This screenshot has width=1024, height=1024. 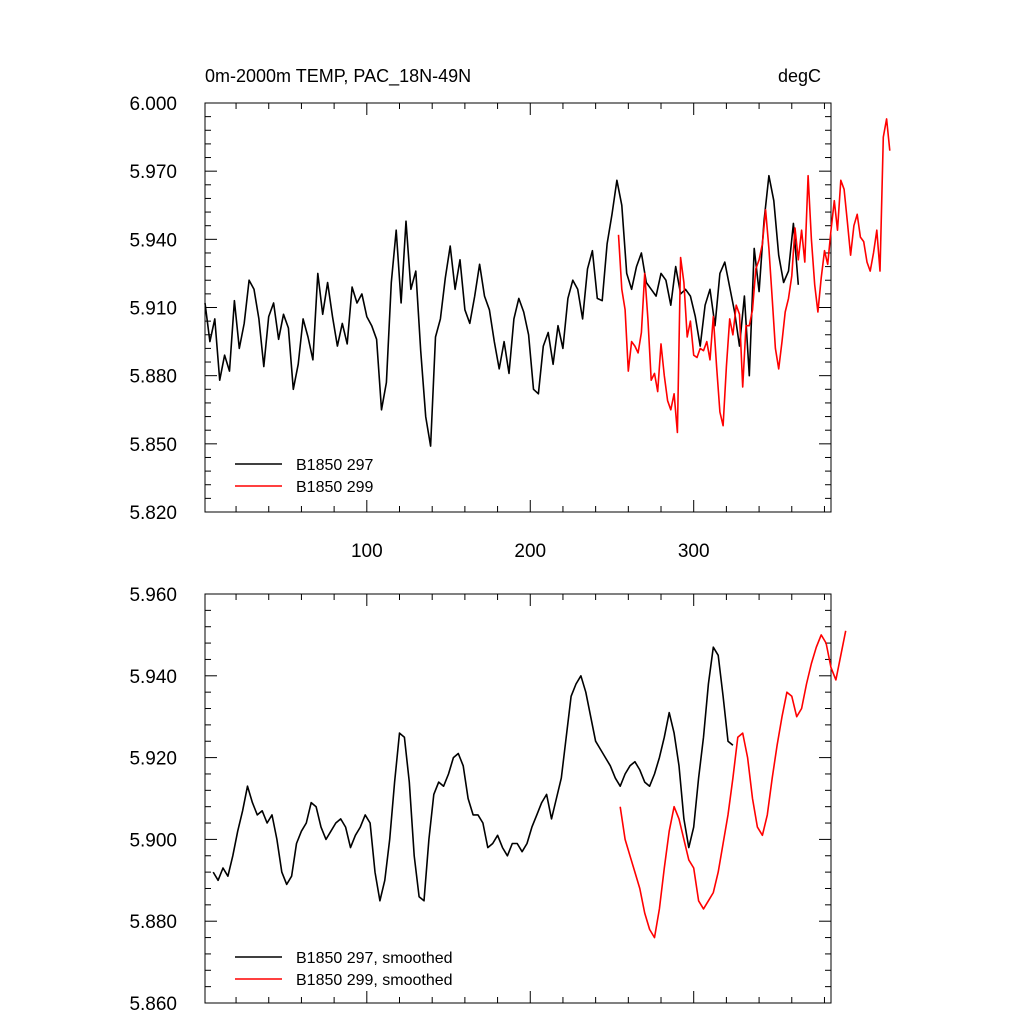 I want to click on y-tick-label: 5.960, so click(x=153, y=595).